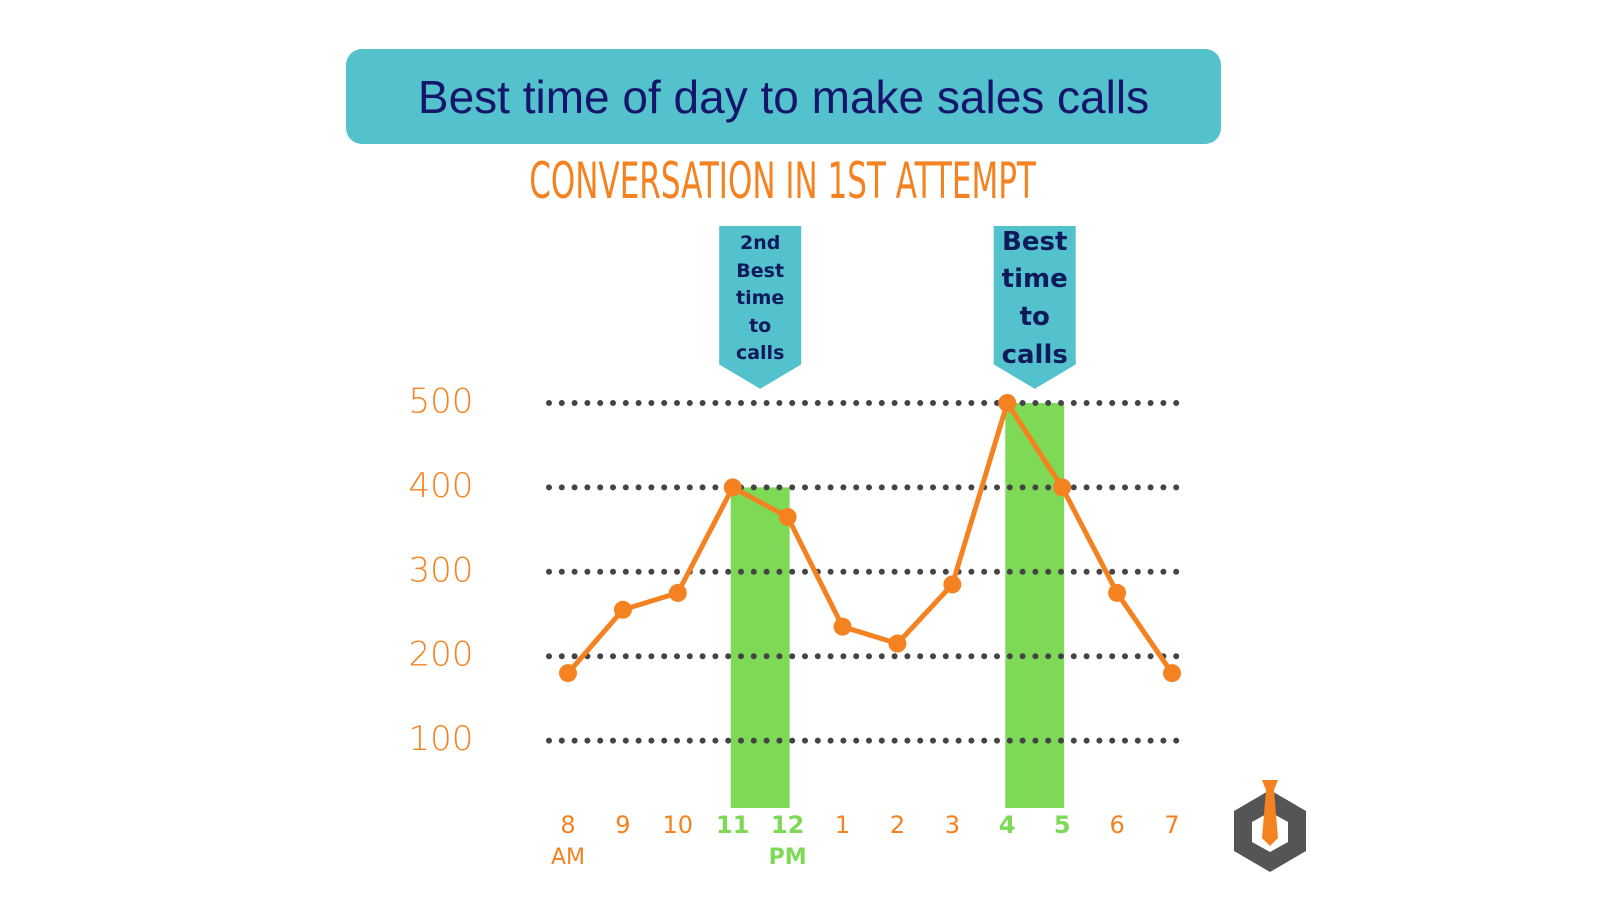 The image size is (1600, 900). I want to click on x-tick-label: 12, so click(787, 825).